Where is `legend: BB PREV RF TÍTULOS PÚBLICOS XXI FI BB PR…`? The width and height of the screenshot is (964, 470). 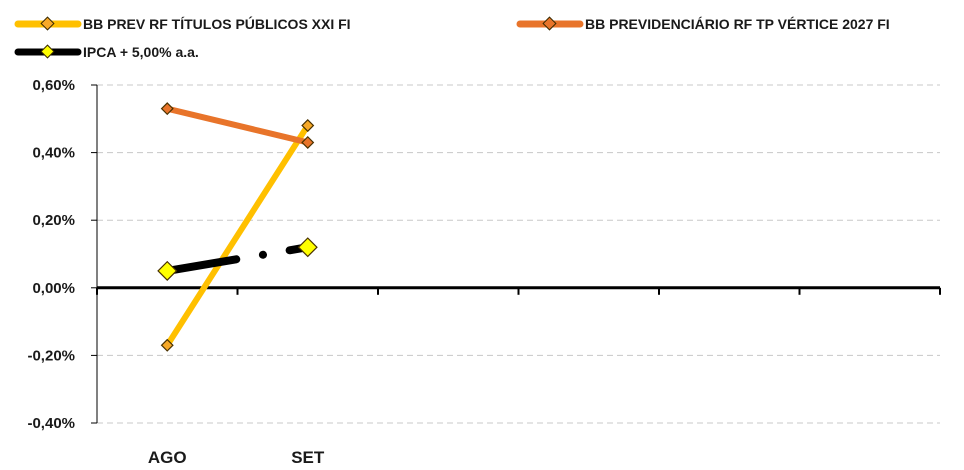 legend: BB PREV RF TÍTULOS PÚBLICOS XXI FI BB PR… is located at coordinates (452, 37).